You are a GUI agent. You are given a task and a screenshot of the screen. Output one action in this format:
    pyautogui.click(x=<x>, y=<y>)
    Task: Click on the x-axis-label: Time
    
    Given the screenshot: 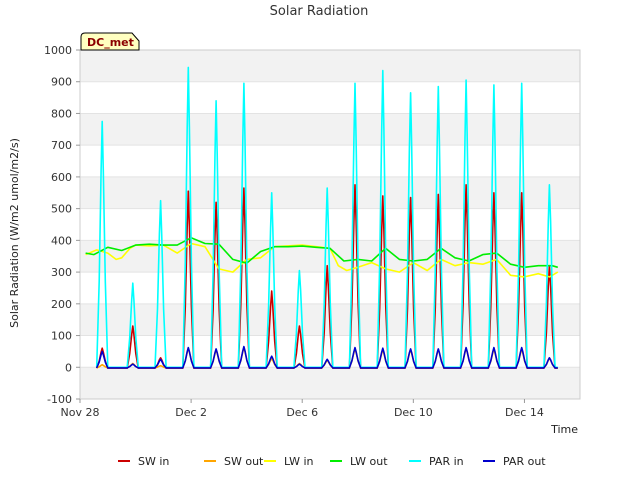 What is the action you would take?
    pyautogui.click(x=564, y=429)
    